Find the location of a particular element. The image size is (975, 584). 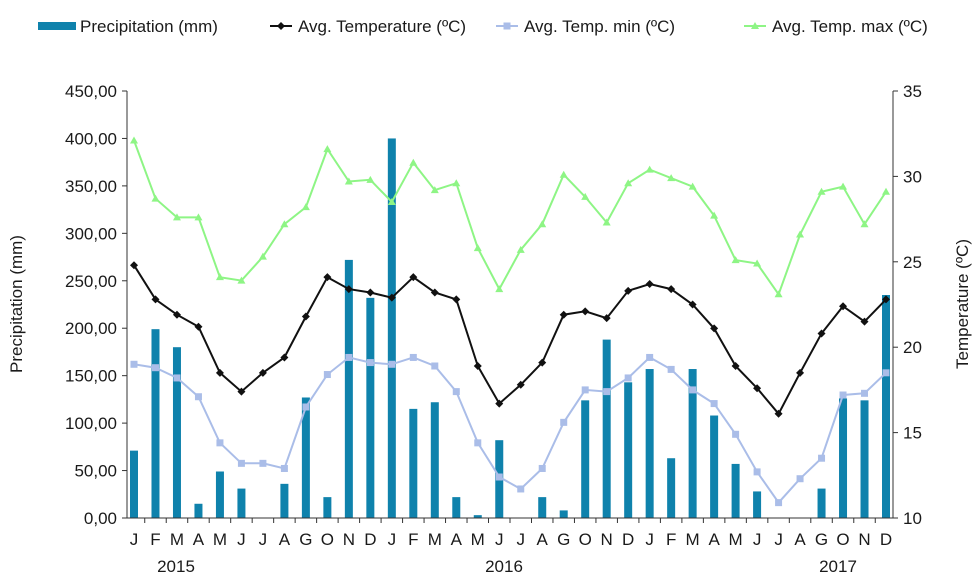

legend-marker is located at coordinates (281, 26).